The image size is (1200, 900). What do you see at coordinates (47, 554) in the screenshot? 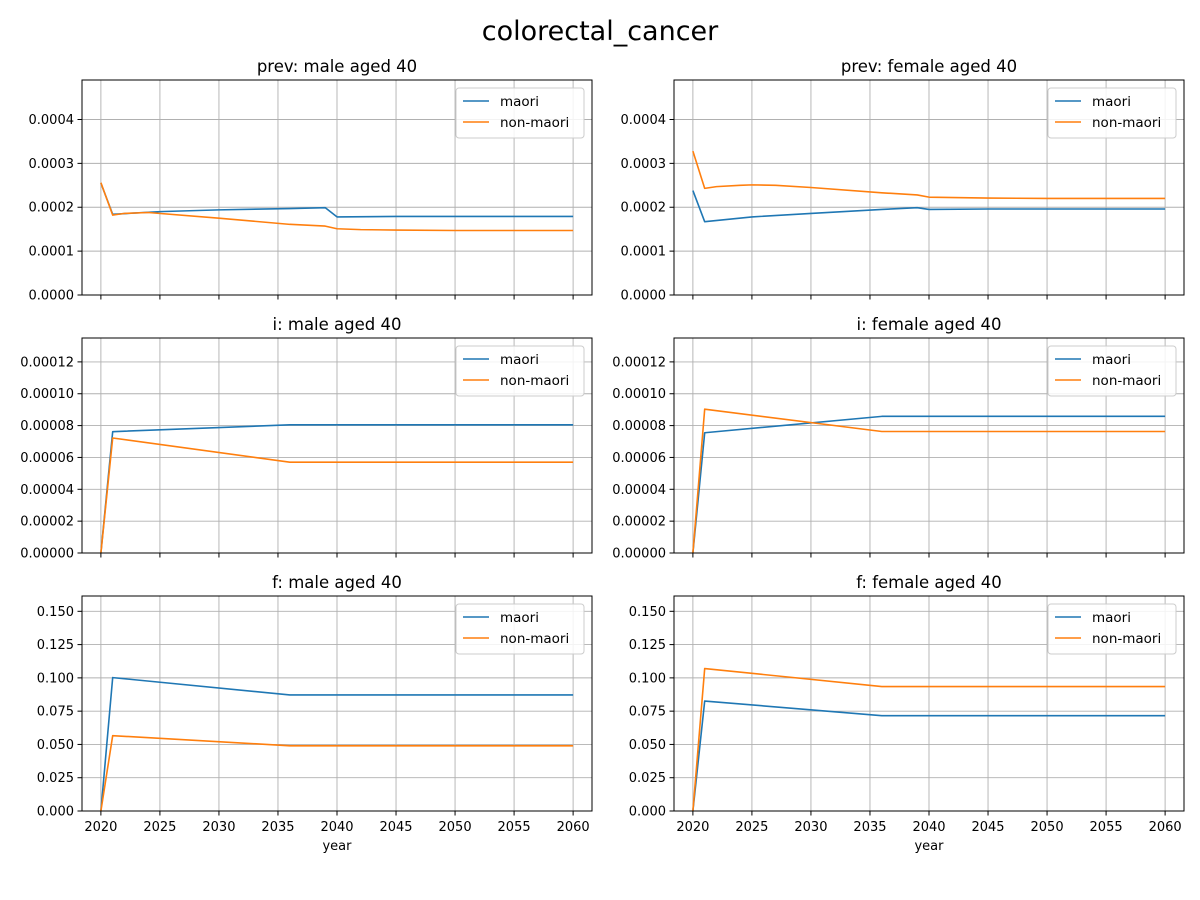
I see `y-tick-label: 0.00000` at bounding box center [47, 554].